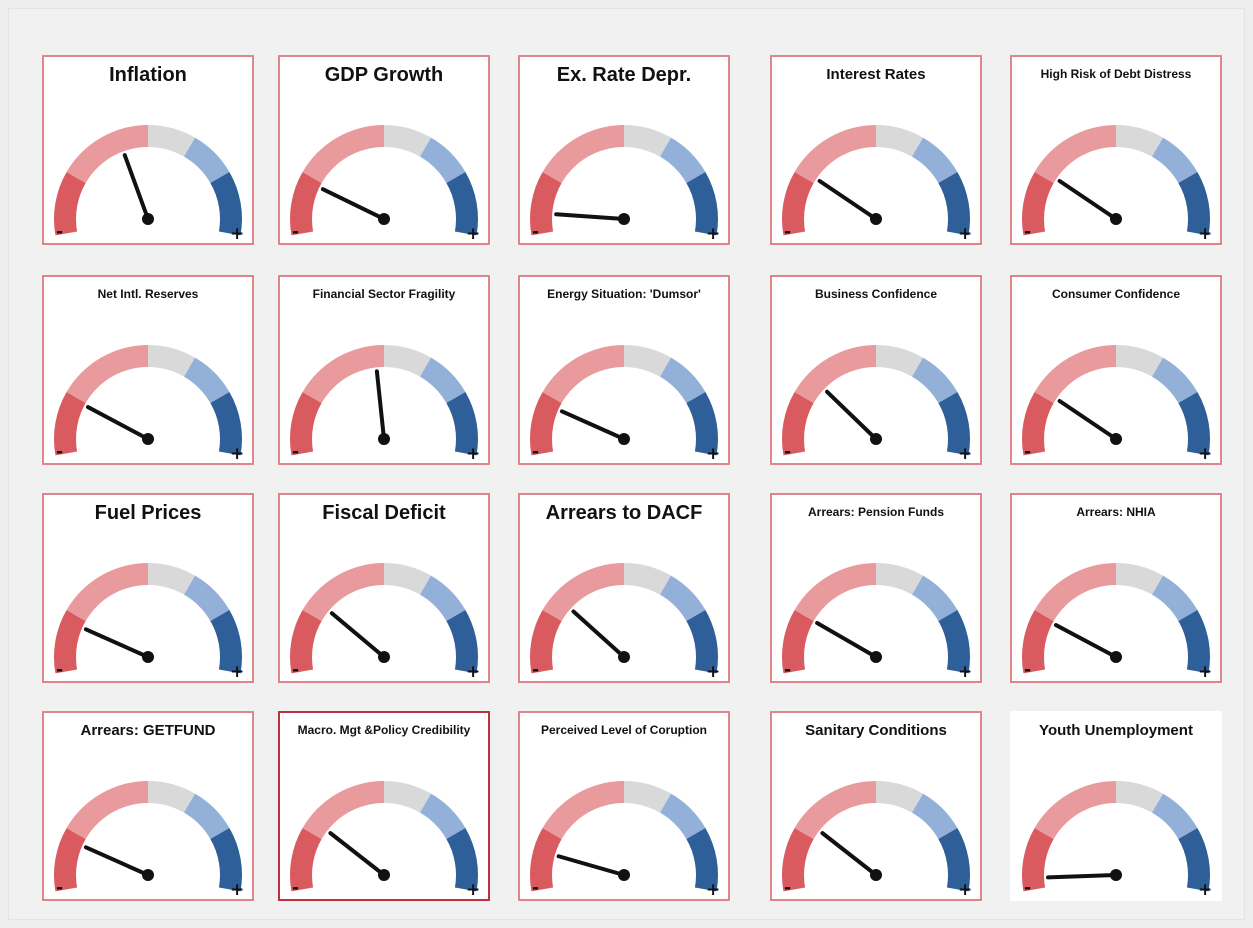  I want to click on gauge-title: High Risk of Debt Distress, so click(1116, 74).